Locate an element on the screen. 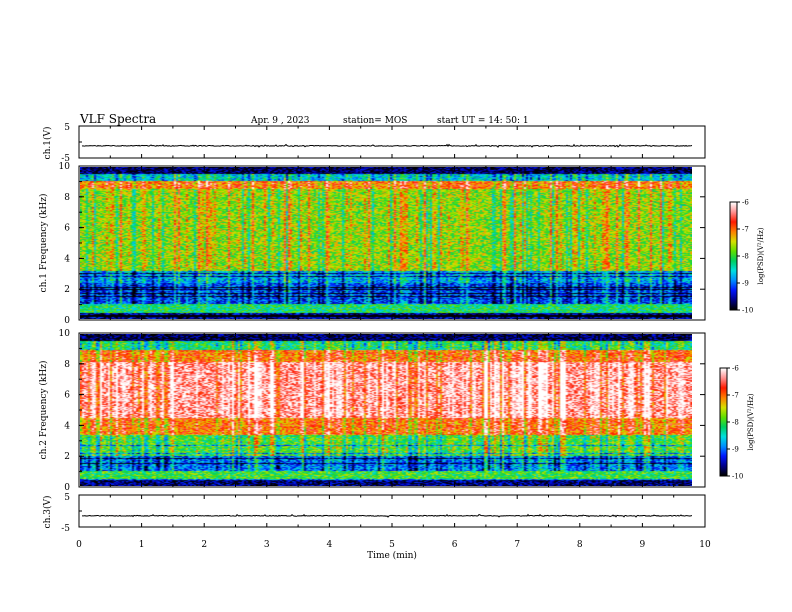 Image resolution: width=792 pixels, height=612 pixels. x-tick-label: 7 is located at coordinates (517, 545).